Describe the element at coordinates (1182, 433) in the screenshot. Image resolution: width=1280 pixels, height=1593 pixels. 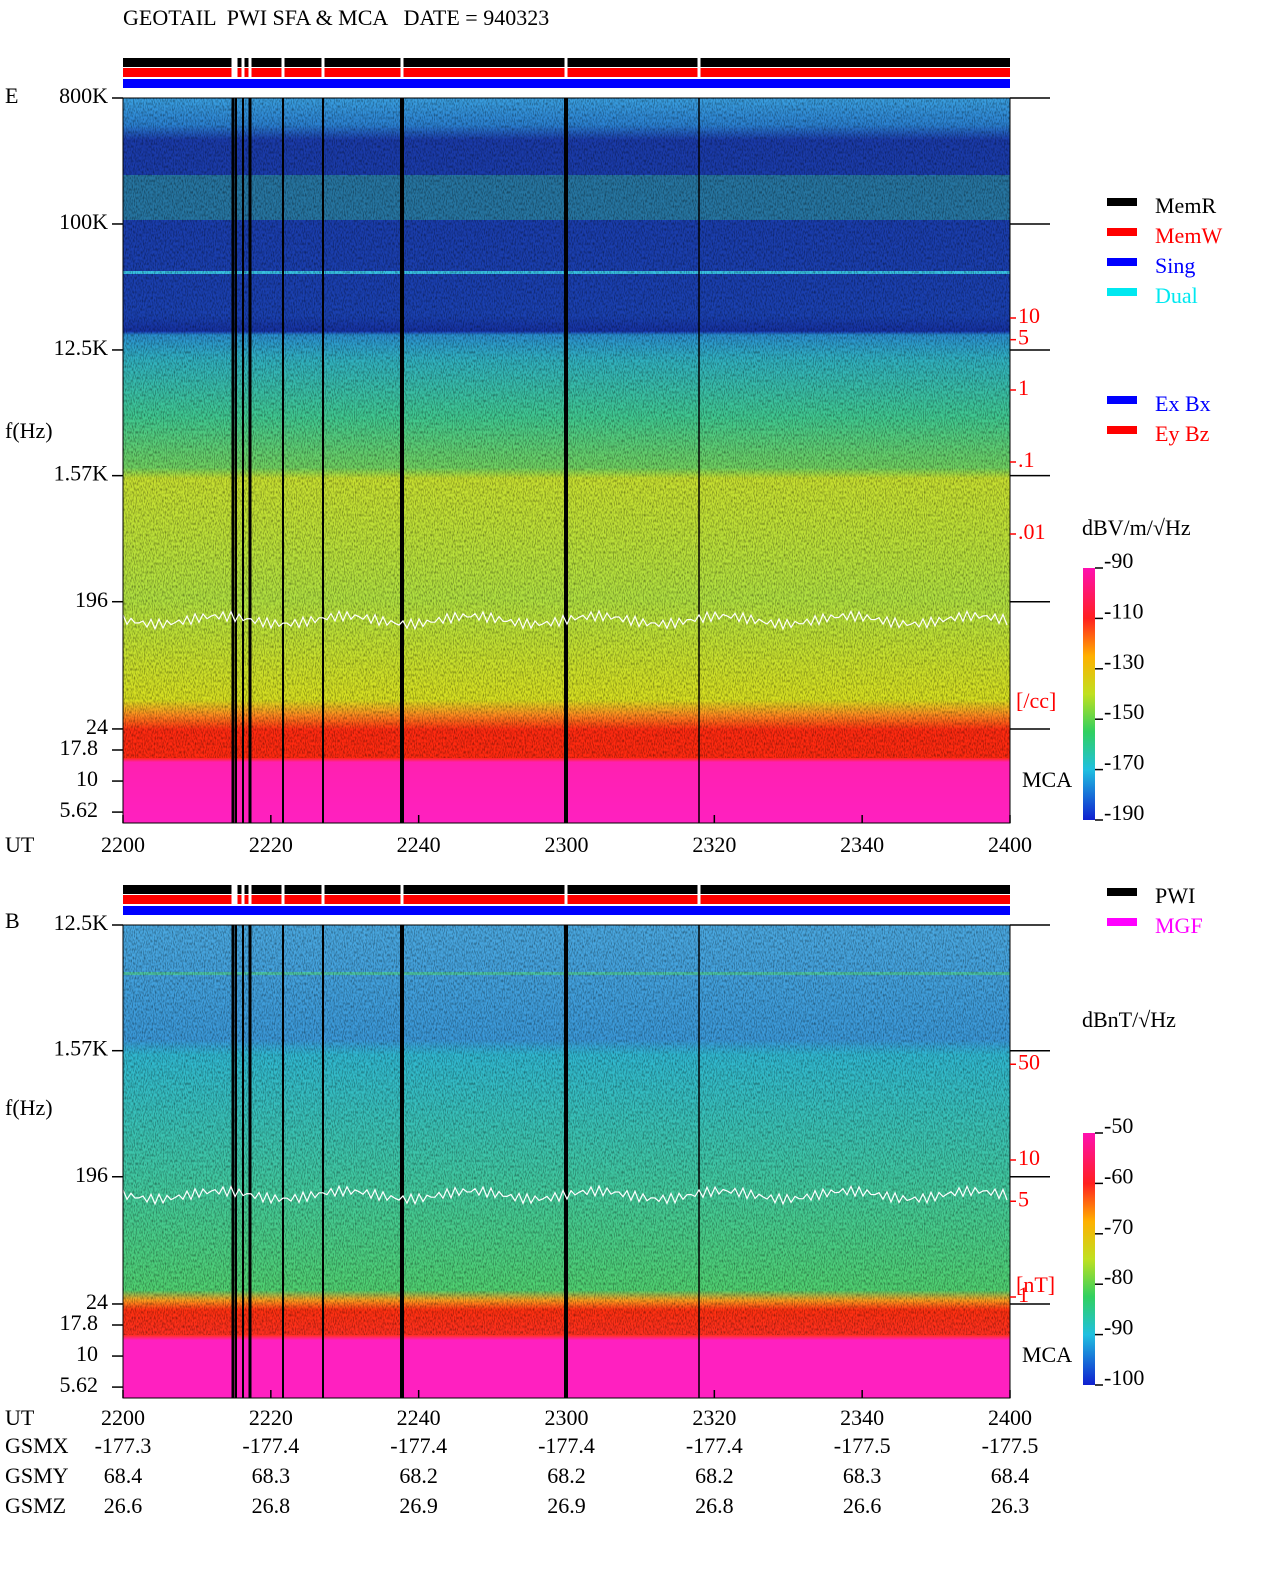
I see `legend-label: Ey Bz` at that location.